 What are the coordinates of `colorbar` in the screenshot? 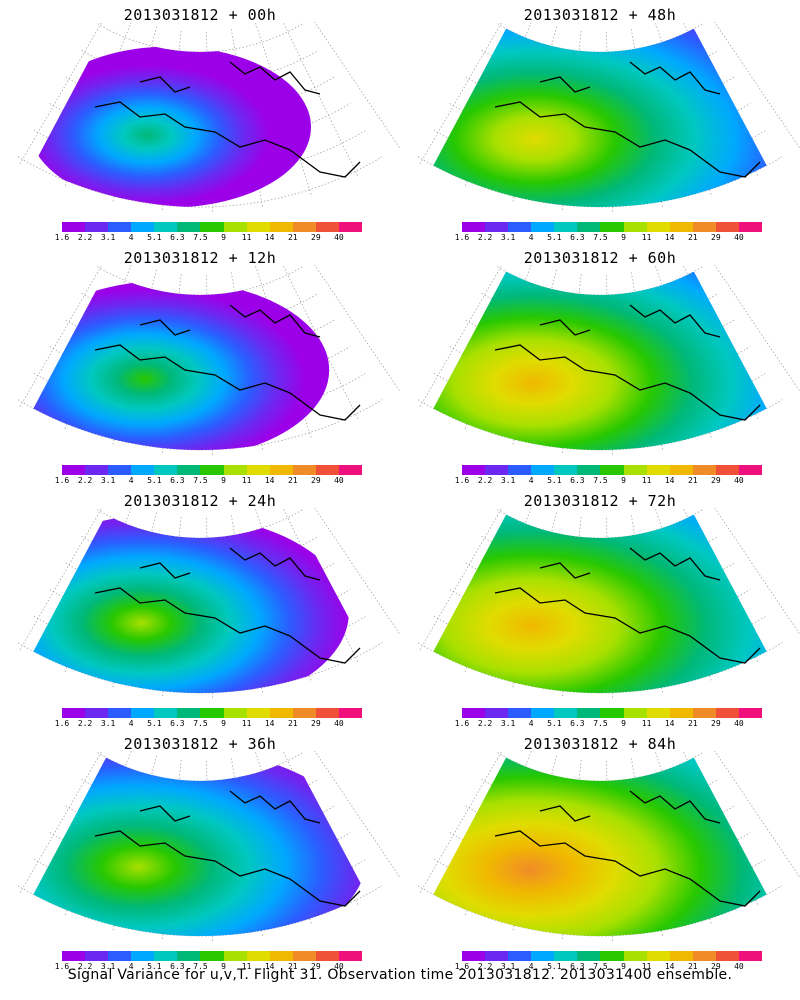 It's located at (612, 227).